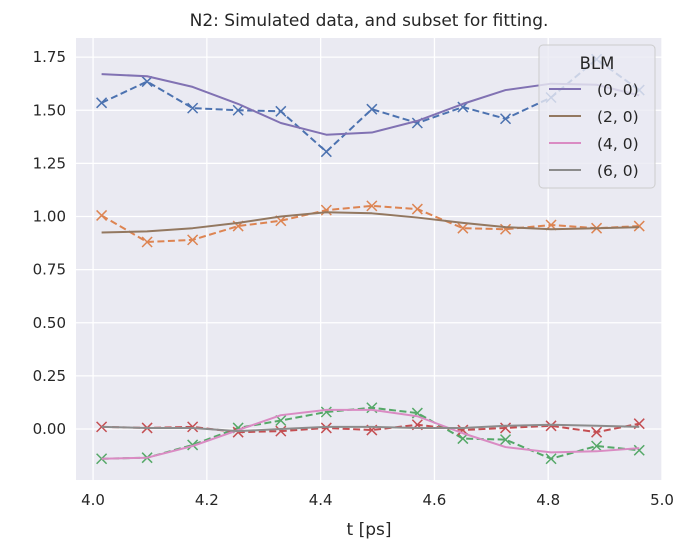 The image size is (685, 552). Describe the element at coordinates (662, 500) in the screenshot. I see `x-tick-label: 5.0` at that location.